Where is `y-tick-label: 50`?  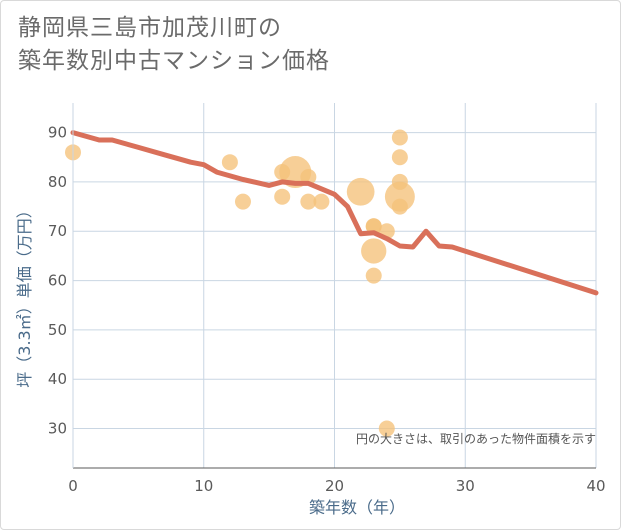
y-tick-label: 50 is located at coordinates (57, 330).